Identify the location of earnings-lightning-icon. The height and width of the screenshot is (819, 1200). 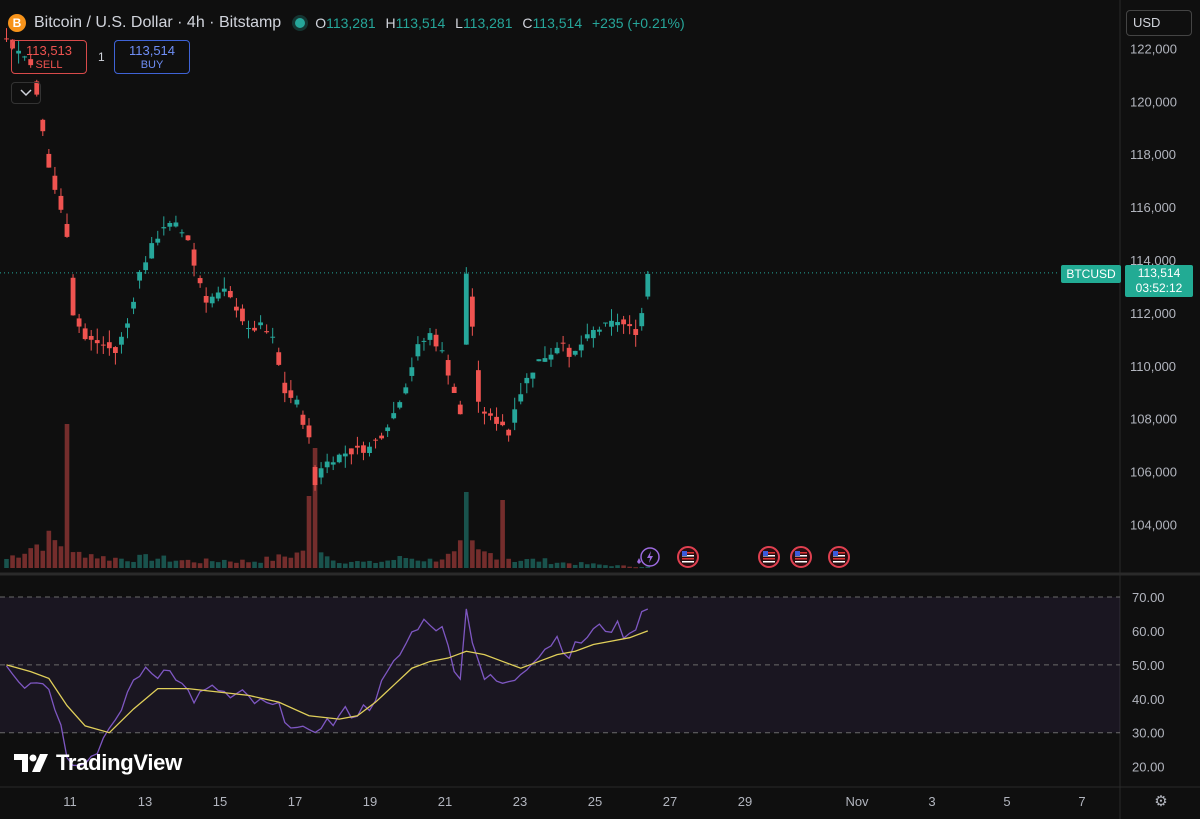
(648, 557).